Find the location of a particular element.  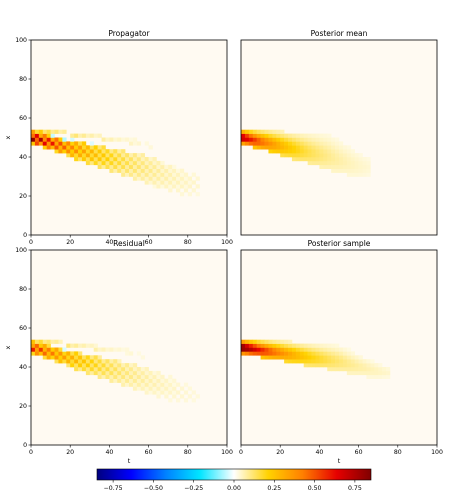

heatmap-cells is located at coordinates (316, 359).